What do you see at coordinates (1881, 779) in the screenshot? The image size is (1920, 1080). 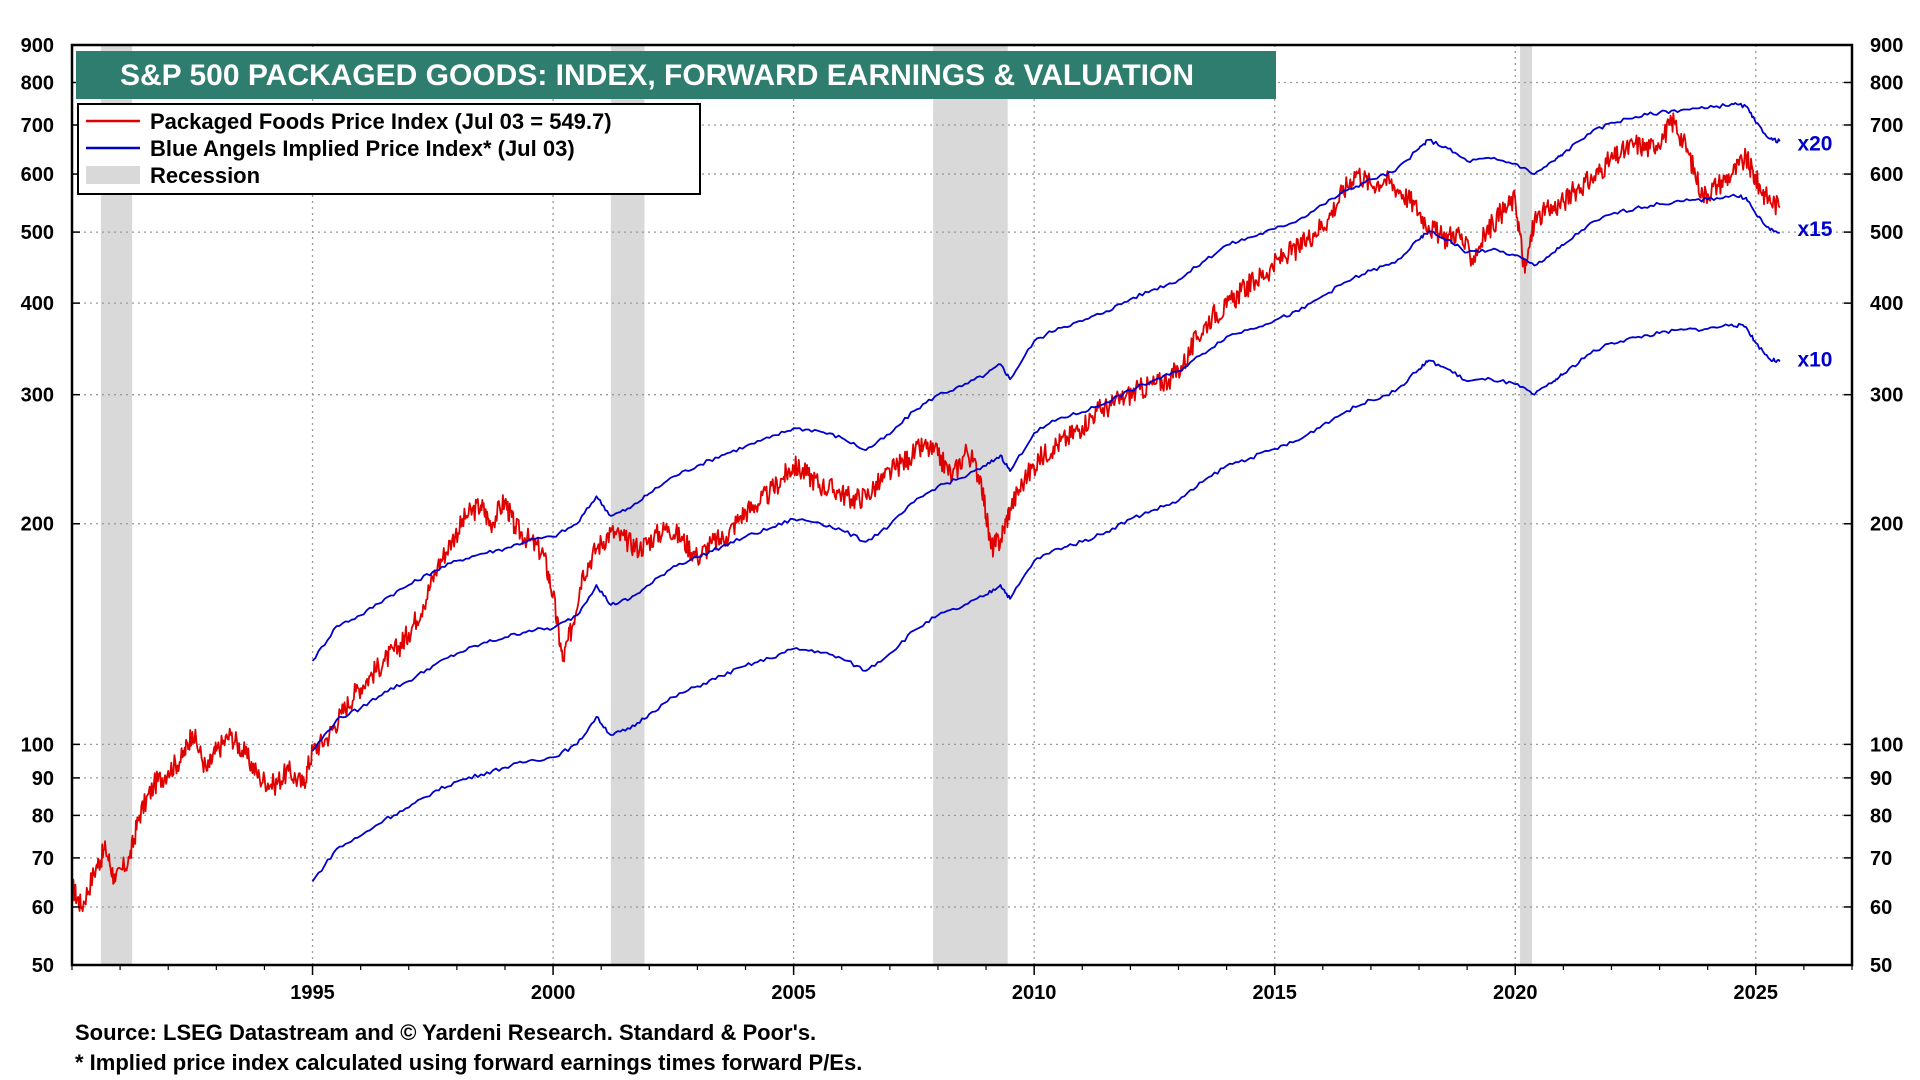 I see `y-tick-label-right-90: 90` at bounding box center [1881, 779].